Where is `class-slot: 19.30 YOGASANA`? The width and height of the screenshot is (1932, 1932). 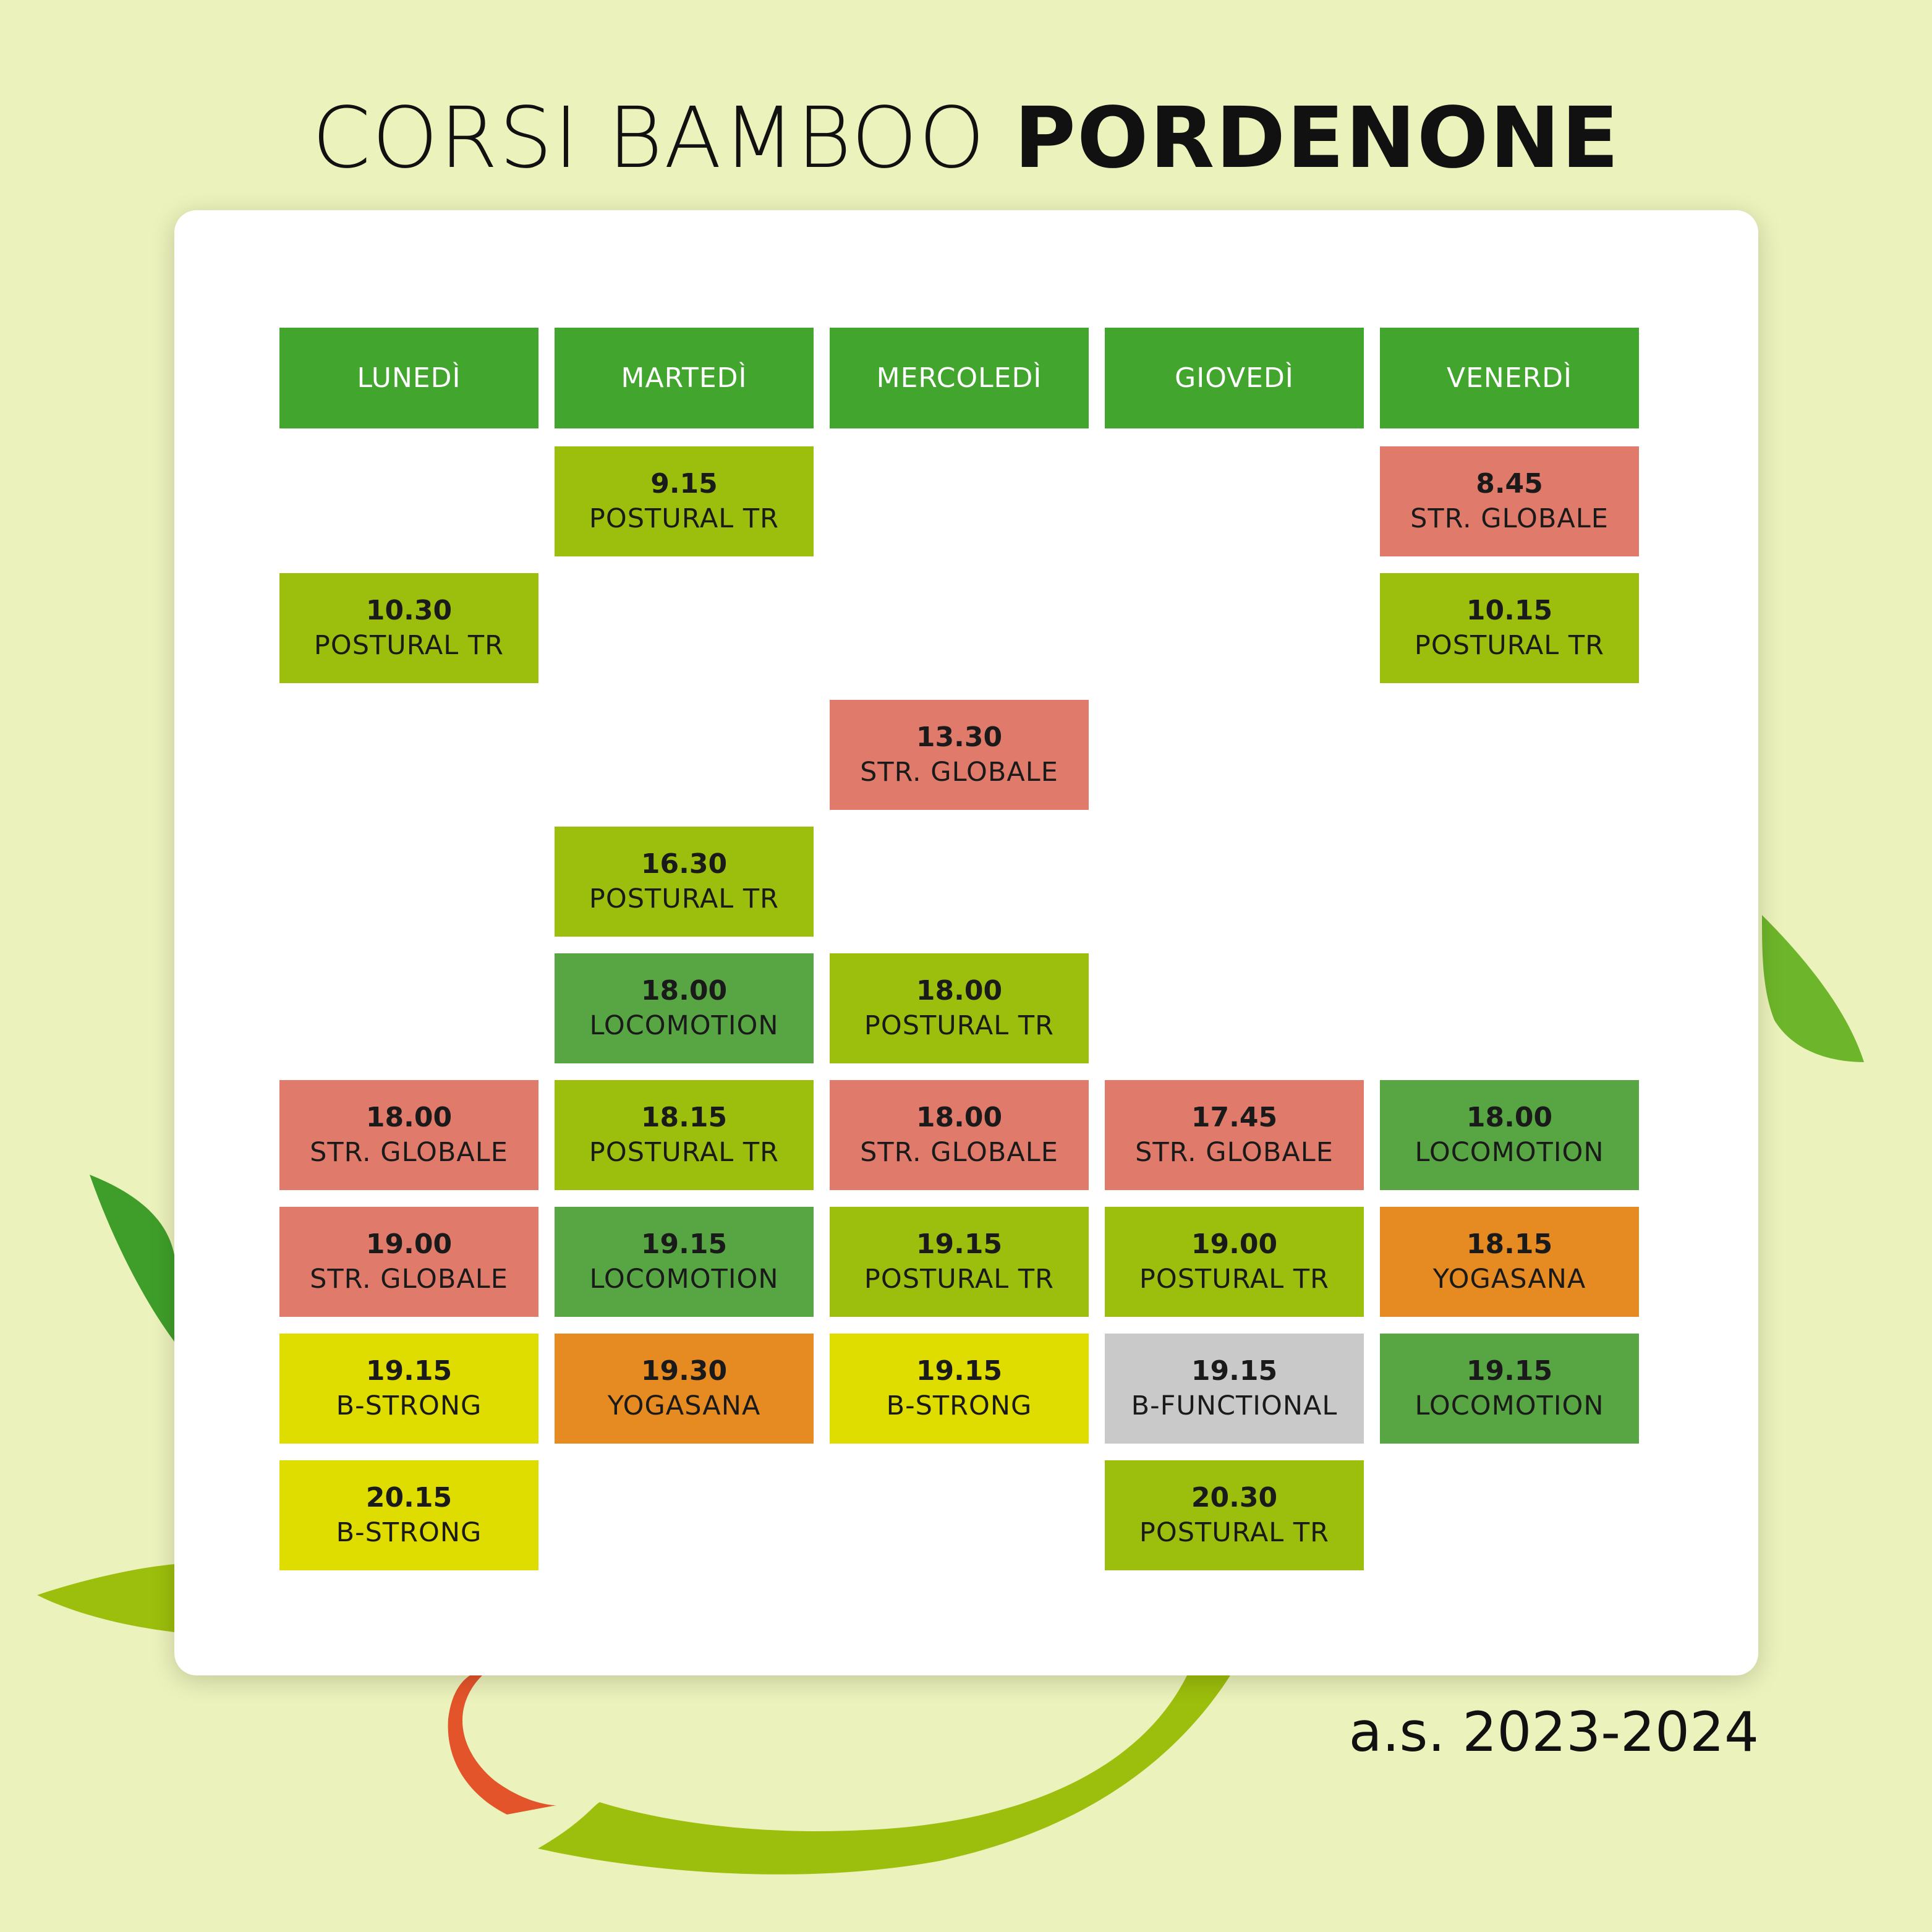 class-slot: 19.30 YOGASANA is located at coordinates (684, 1389).